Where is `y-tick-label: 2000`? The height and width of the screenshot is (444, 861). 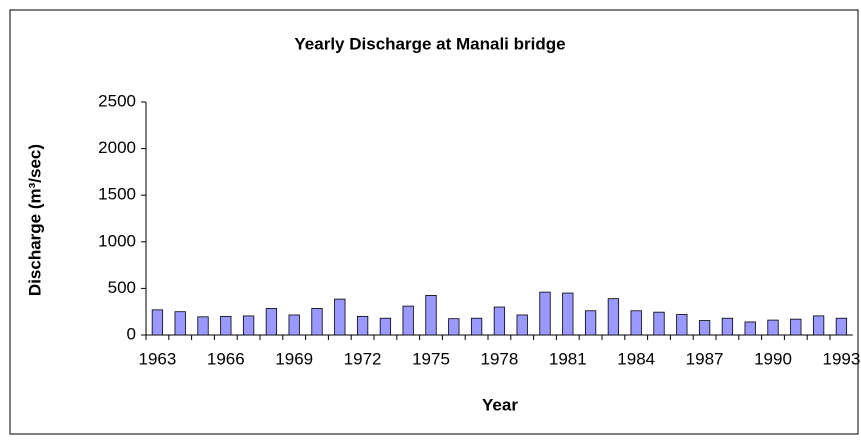 y-tick-label: 2000 is located at coordinates (117, 147).